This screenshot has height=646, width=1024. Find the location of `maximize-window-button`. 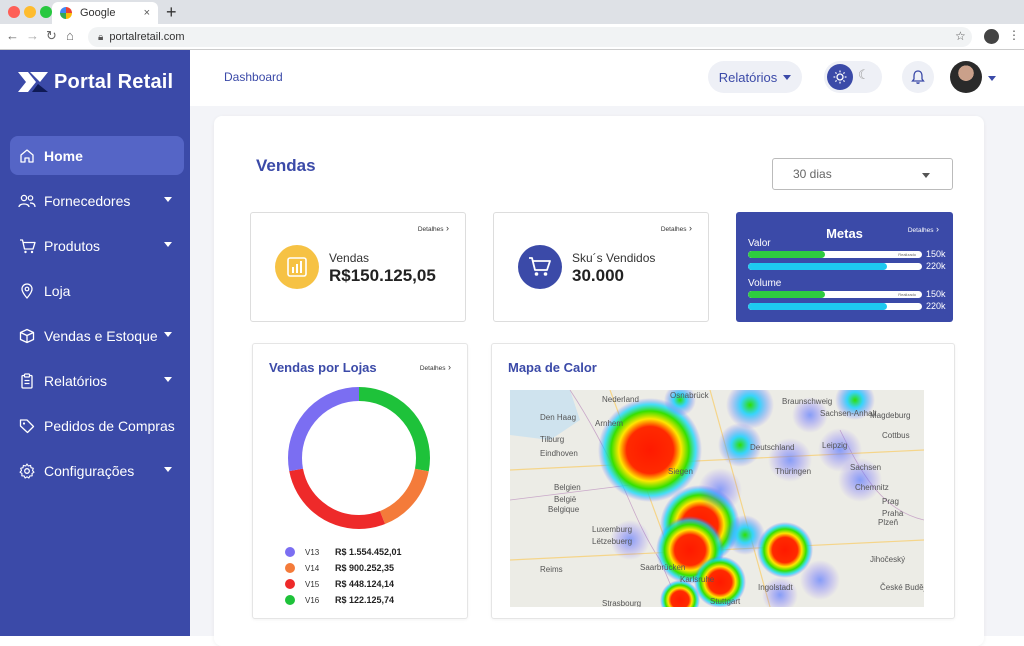

maximize-window-button is located at coordinates (46, 12).